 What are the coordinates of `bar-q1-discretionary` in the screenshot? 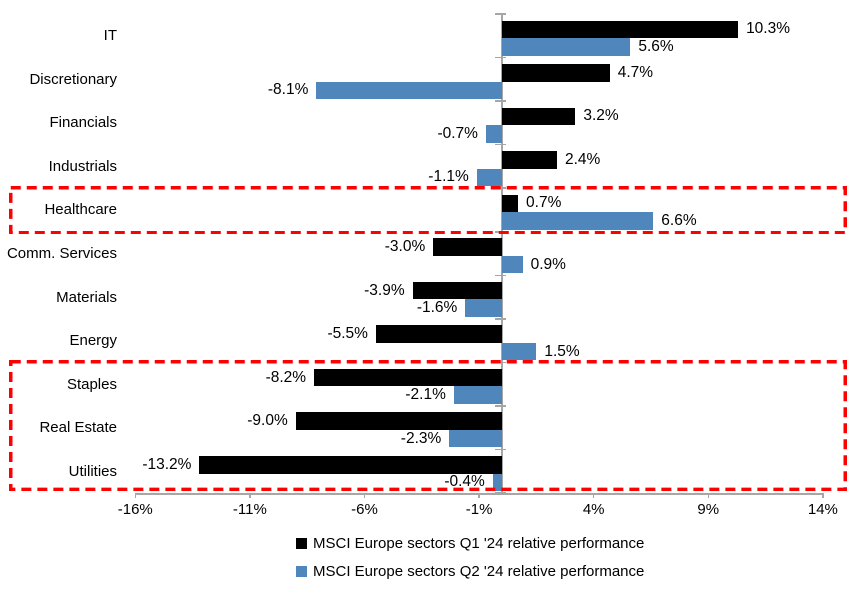 It's located at (556, 73).